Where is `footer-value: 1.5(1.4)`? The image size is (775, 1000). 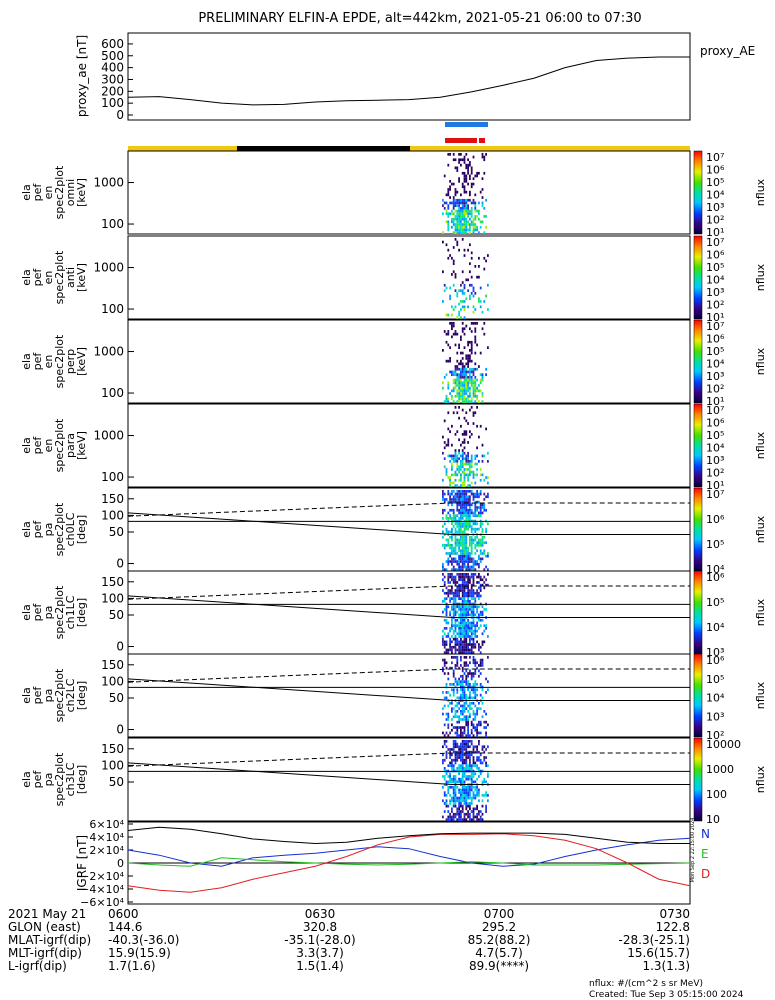 footer-value: 1.5(1.4) is located at coordinates (320, 966).